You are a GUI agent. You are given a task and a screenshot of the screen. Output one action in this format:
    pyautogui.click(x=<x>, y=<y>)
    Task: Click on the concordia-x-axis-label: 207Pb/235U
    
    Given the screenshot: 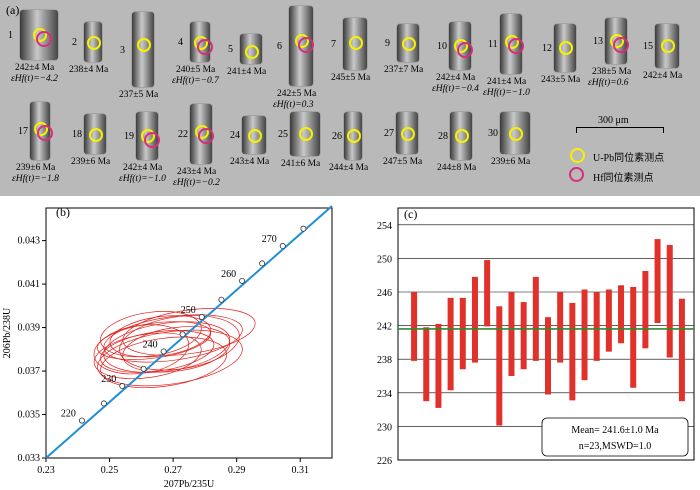 What is the action you would take?
    pyautogui.click(x=189, y=484)
    